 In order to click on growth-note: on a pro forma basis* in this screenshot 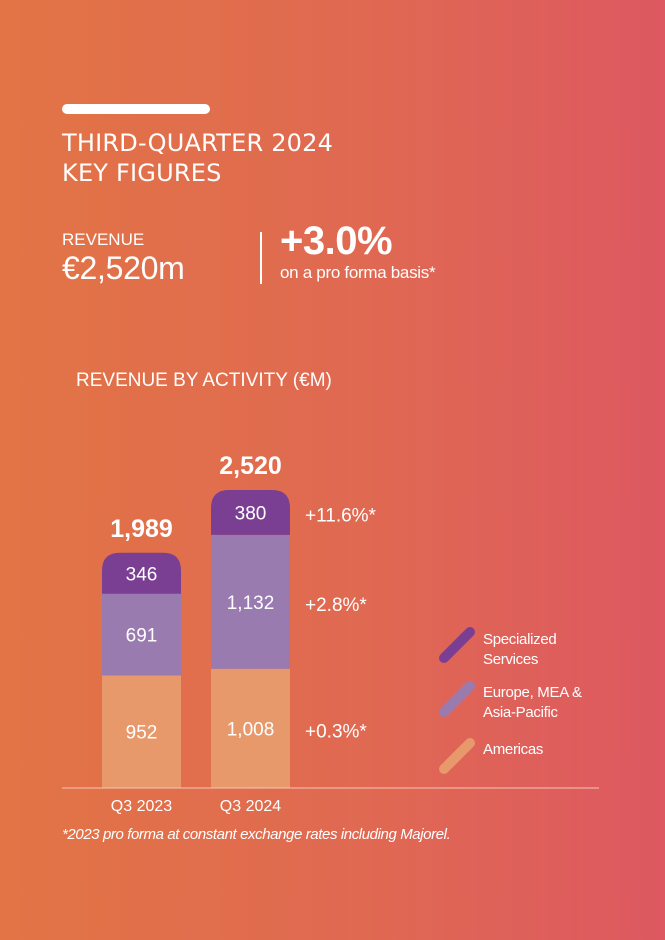, I will do `click(358, 272)`.